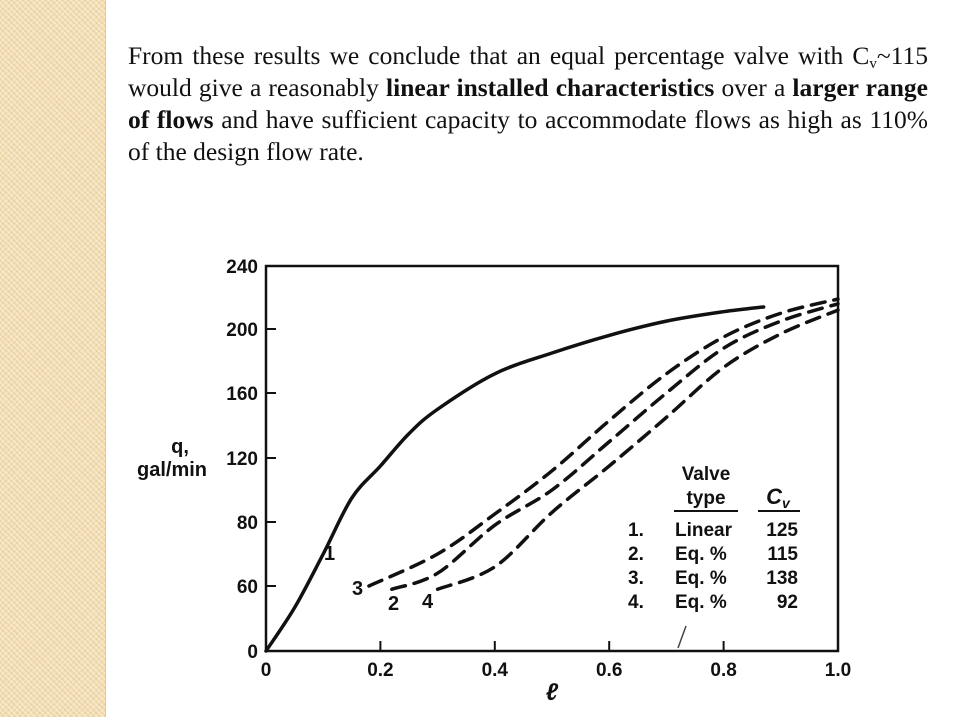  Describe the element at coordinates (53, 358) in the screenshot. I see `decorative-side-strip` at that location.